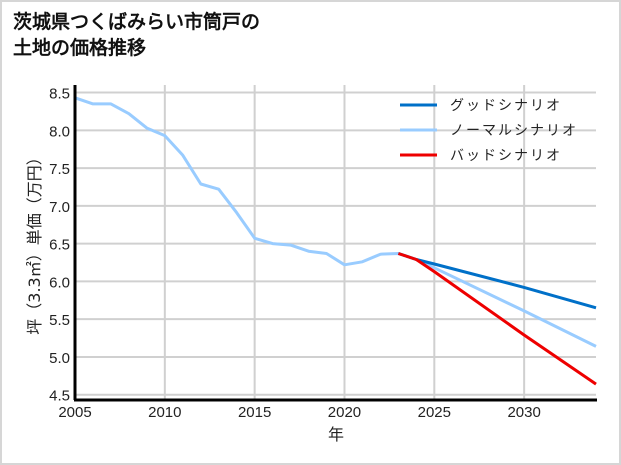  What do you see at coordinates (523, 412) in the screenshot?
I see `x-tick-label: 2030` at bounding box center [523, 412].